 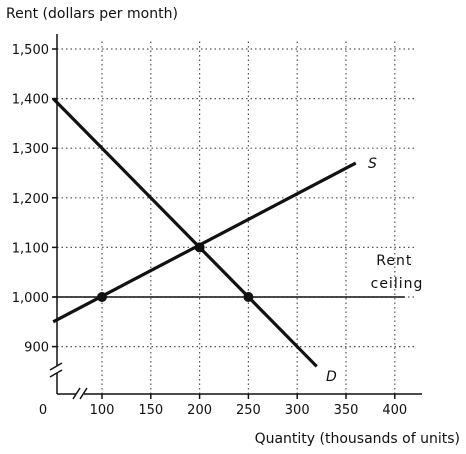 I want to click on x-tick-label: 100, so click(x=102, y=410).